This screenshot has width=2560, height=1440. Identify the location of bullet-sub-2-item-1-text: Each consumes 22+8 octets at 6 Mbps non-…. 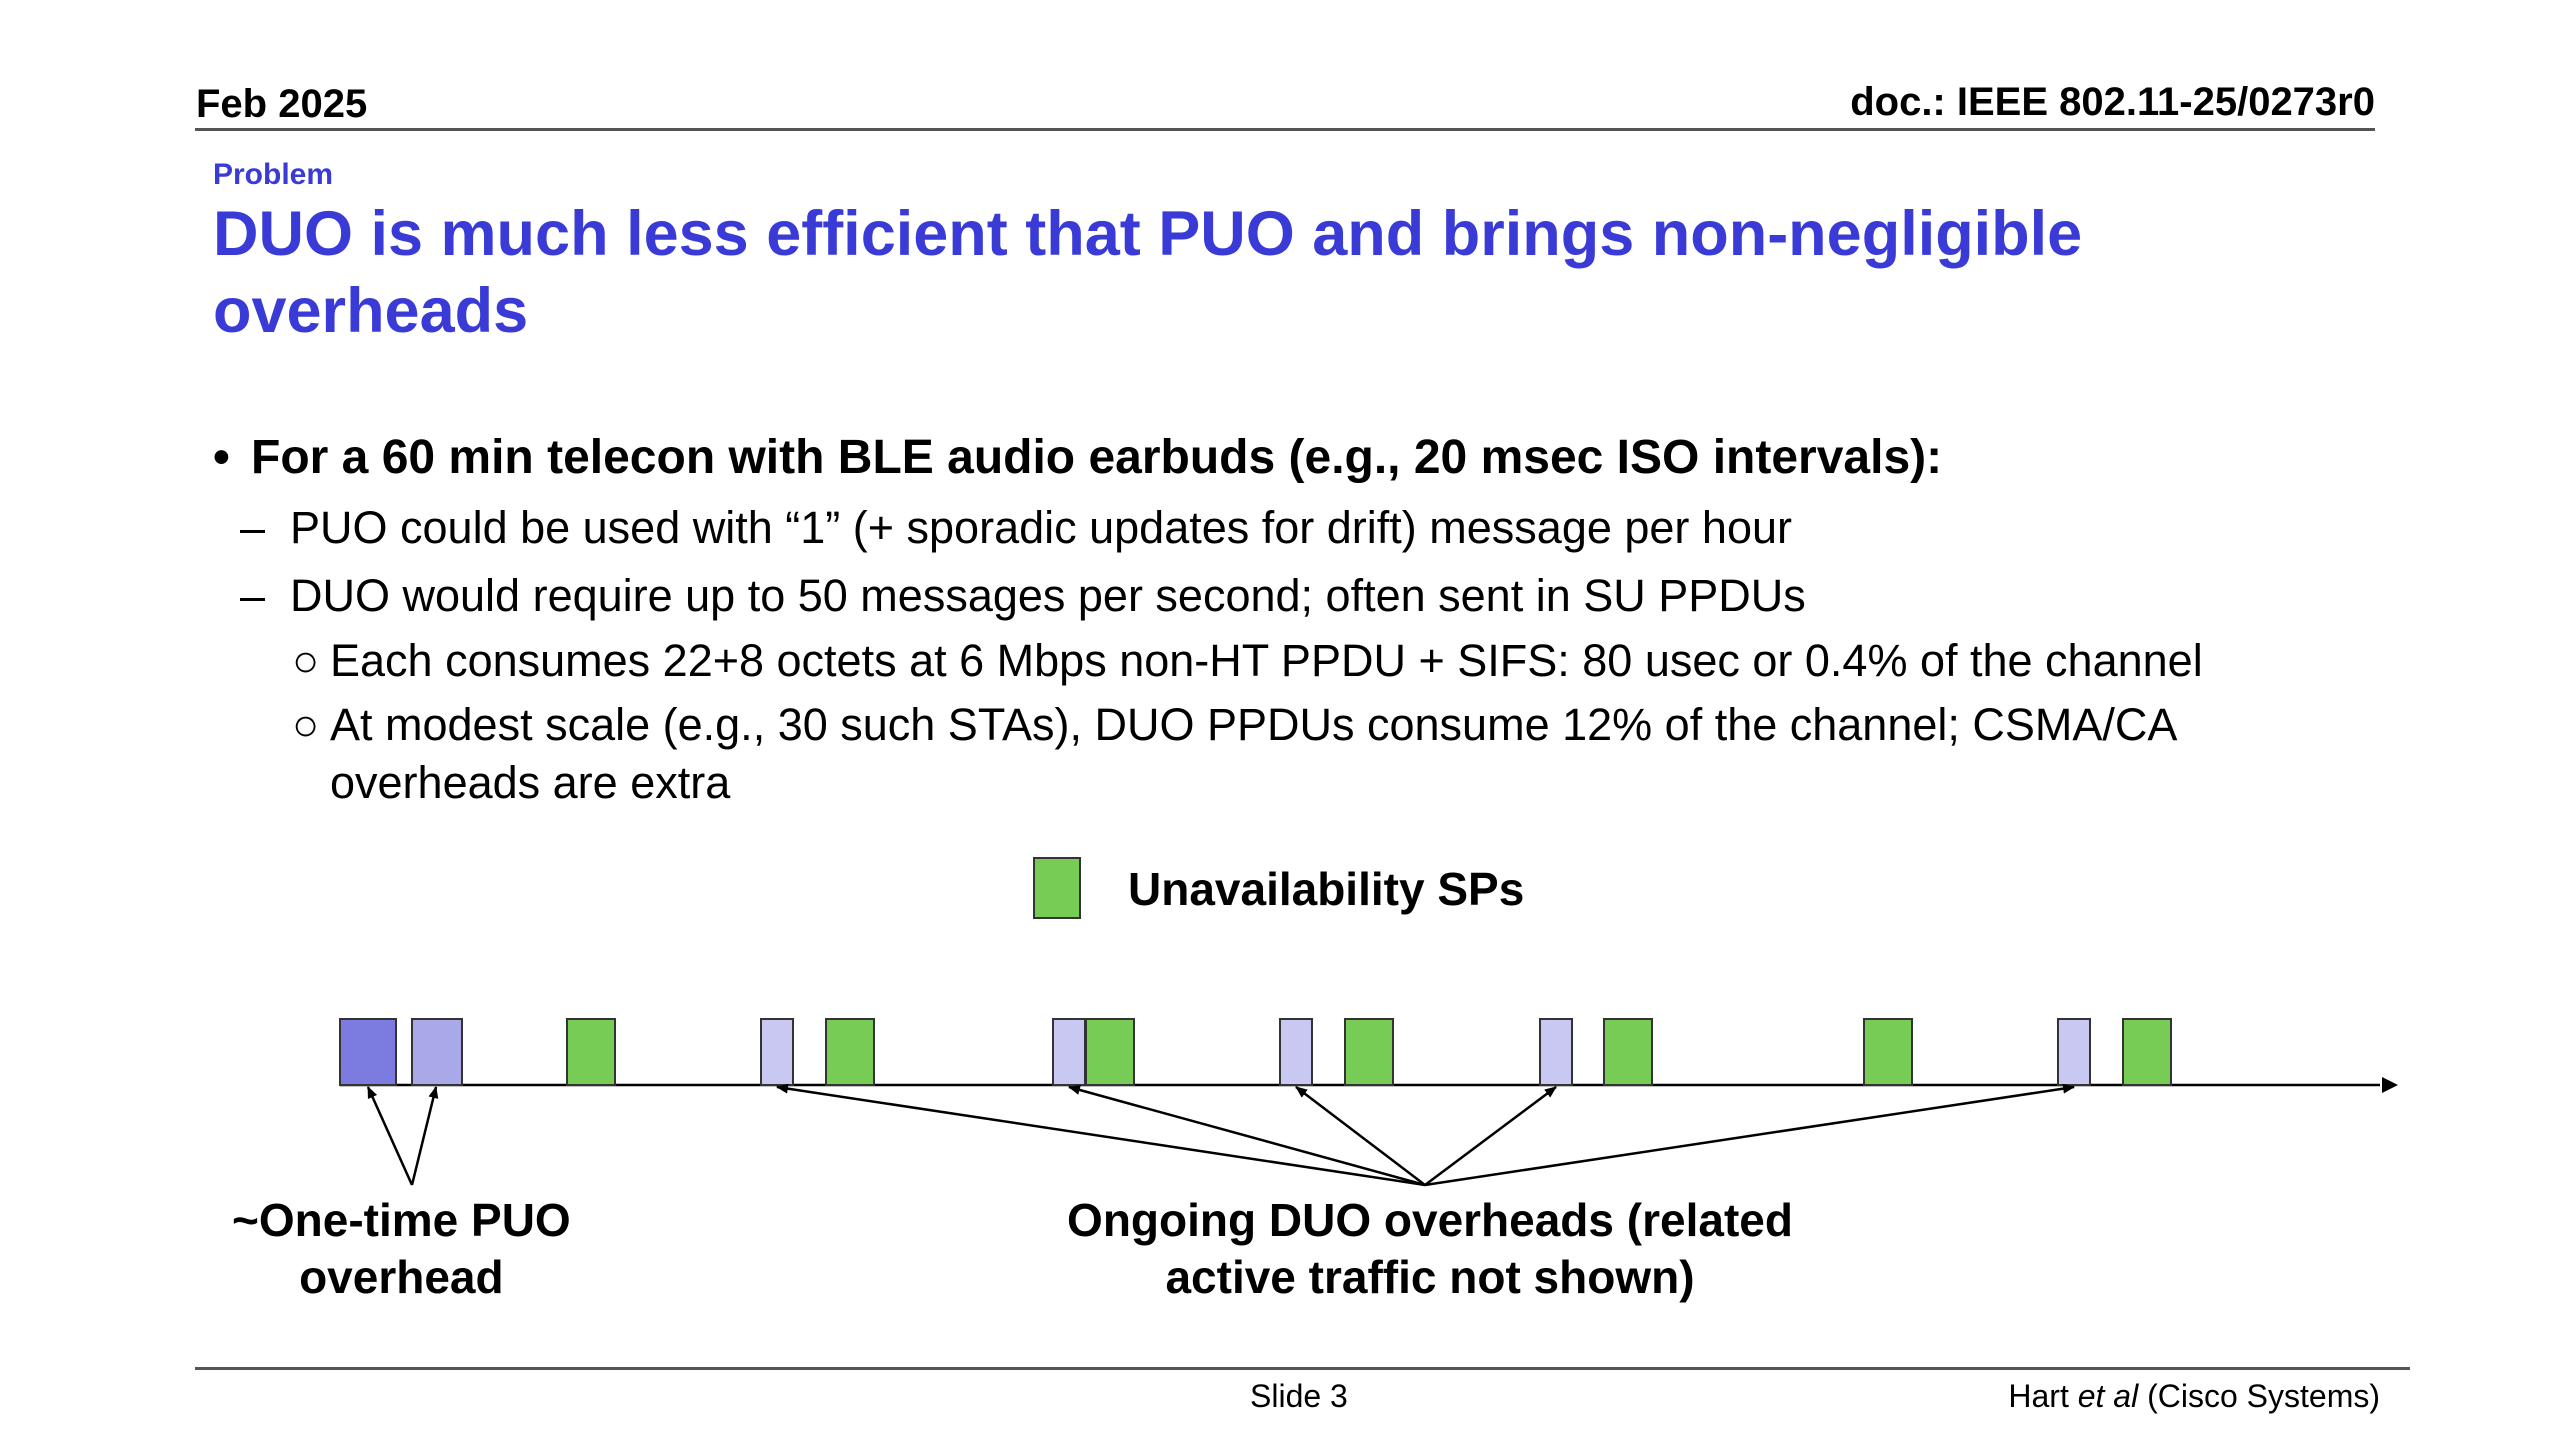
(1266, 660).